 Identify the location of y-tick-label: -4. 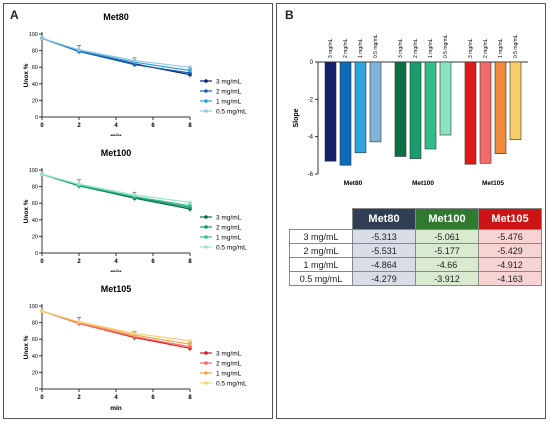
(311, 138).